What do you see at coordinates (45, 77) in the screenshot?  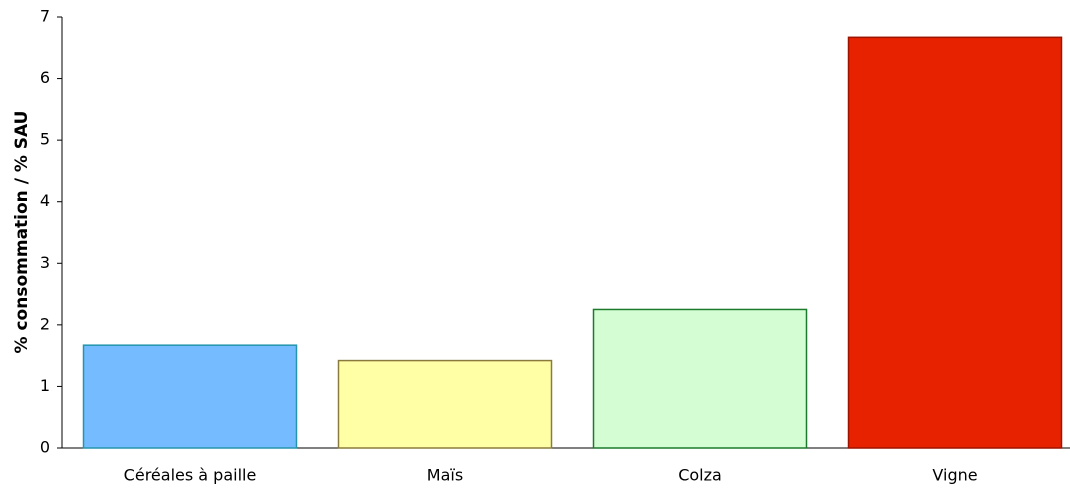 I see `y-tick-label: 6` at bounding box center [45, 77].